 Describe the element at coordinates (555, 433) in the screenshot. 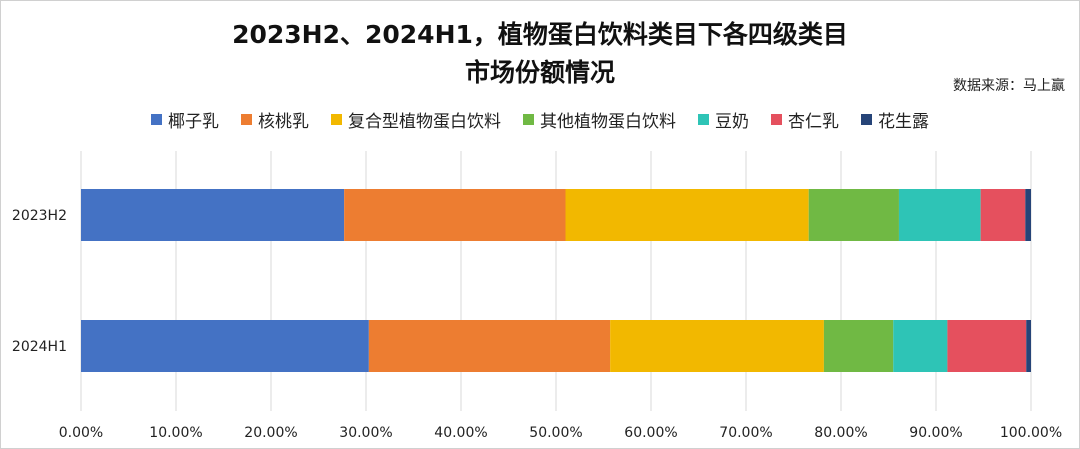

I see `x-tick-label: 50.00%` at that location.